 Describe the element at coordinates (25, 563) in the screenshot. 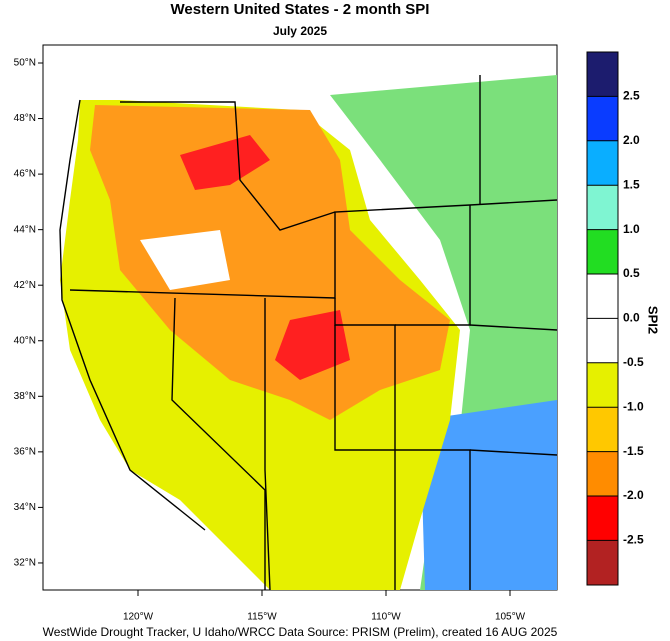

I see `lat-label: 32°N` at that location.